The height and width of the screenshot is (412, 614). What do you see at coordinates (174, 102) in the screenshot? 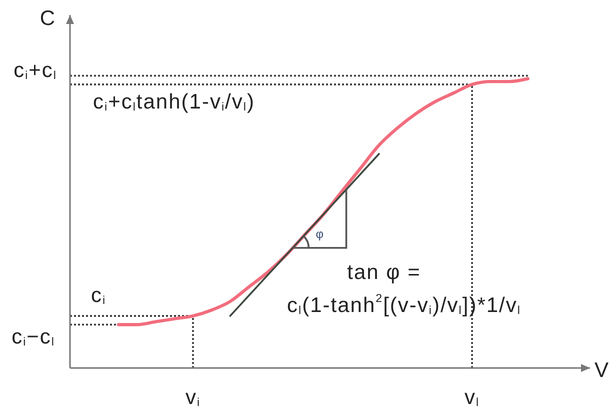
I see `text: c$_{i}$+c$_{l}$tanh(1-v$_{i}$/v$_{l}$)` at bounding box center [174, 102].